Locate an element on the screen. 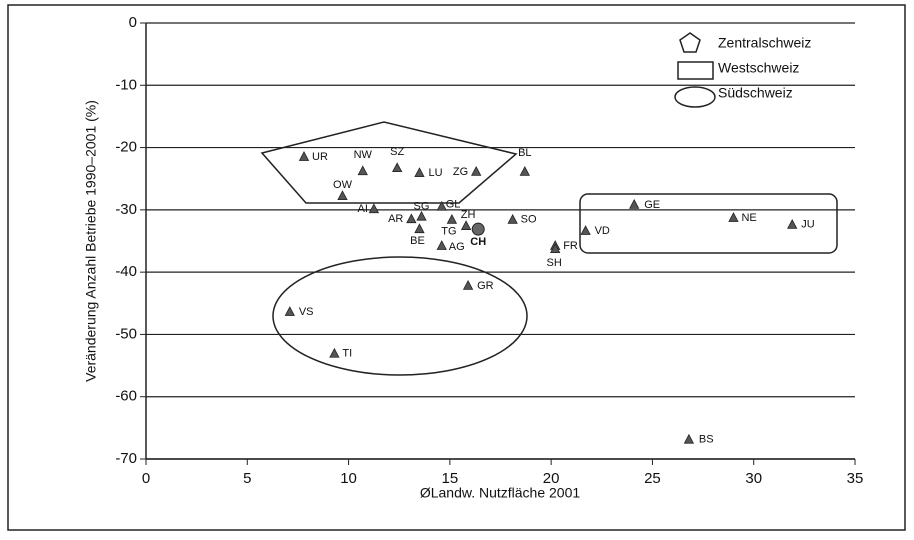 The image size is (914, 540). point-label: ZG is located at coordinates (460, 172).